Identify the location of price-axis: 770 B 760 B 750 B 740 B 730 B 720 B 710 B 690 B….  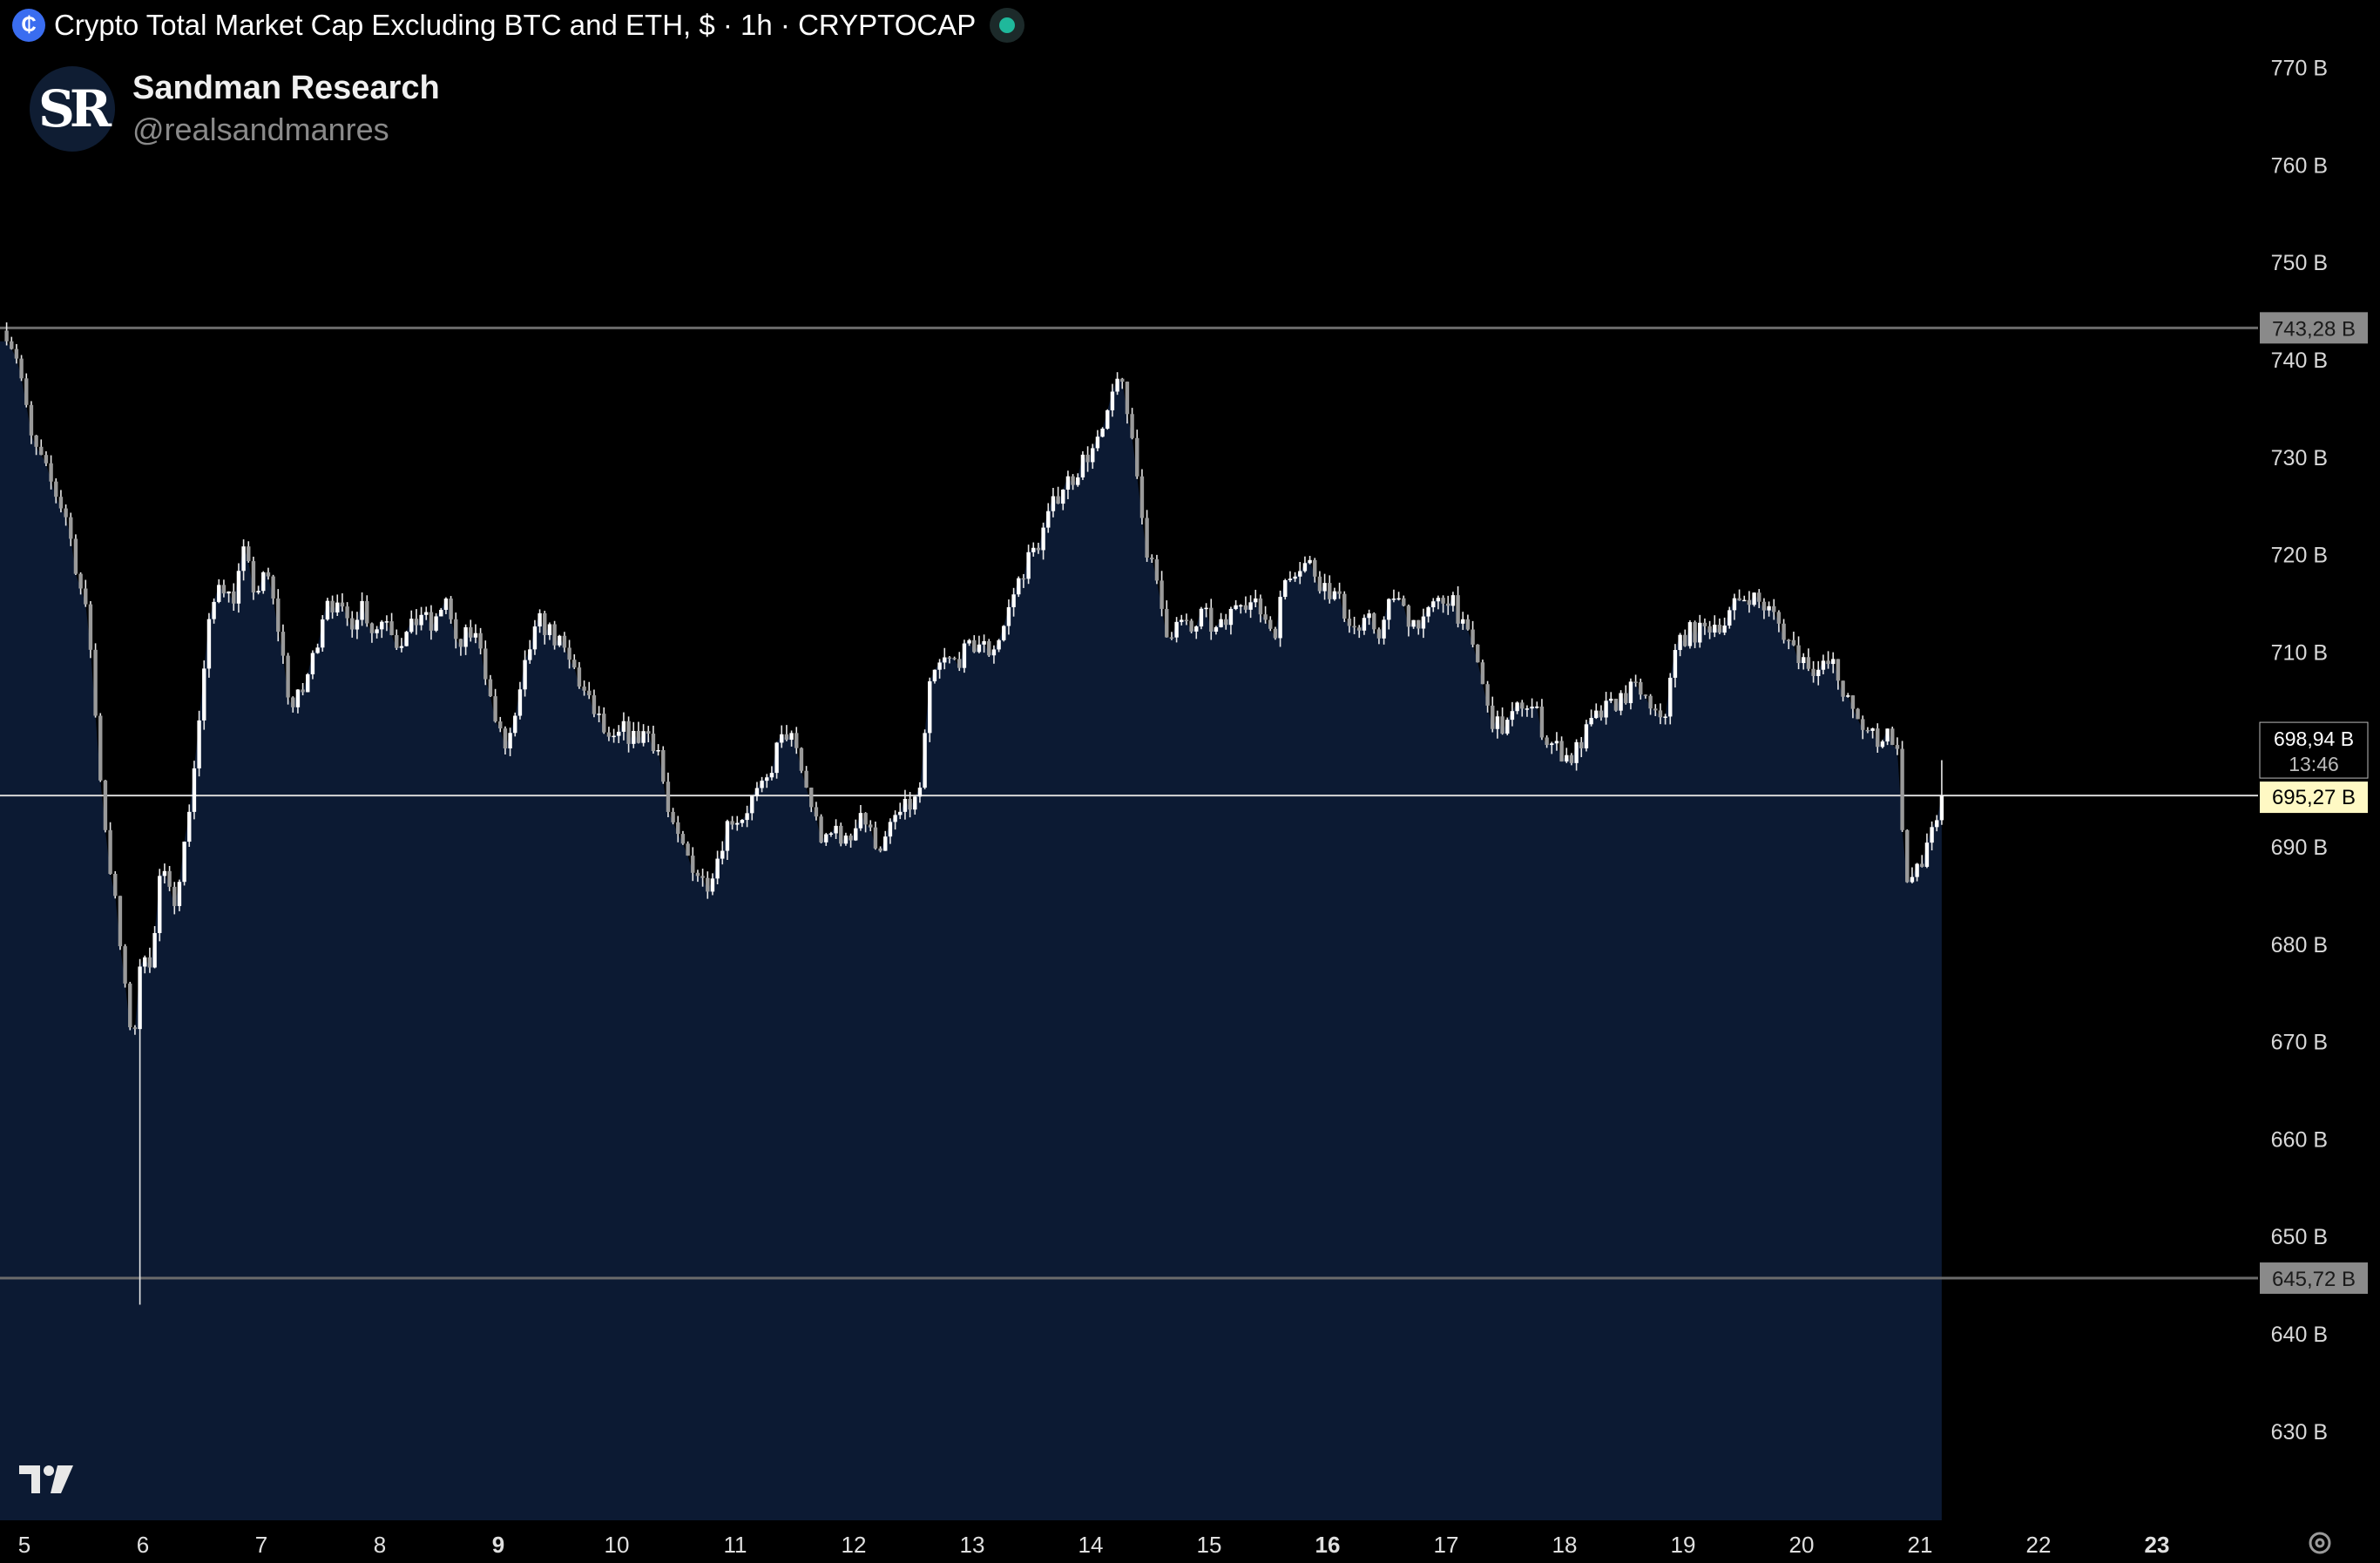
(2299, 751).